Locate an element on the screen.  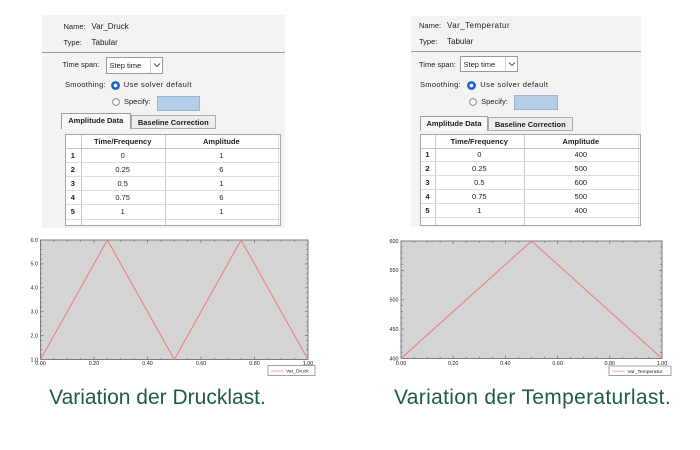
svg-text: 550 is located at coordinates (394, 271).